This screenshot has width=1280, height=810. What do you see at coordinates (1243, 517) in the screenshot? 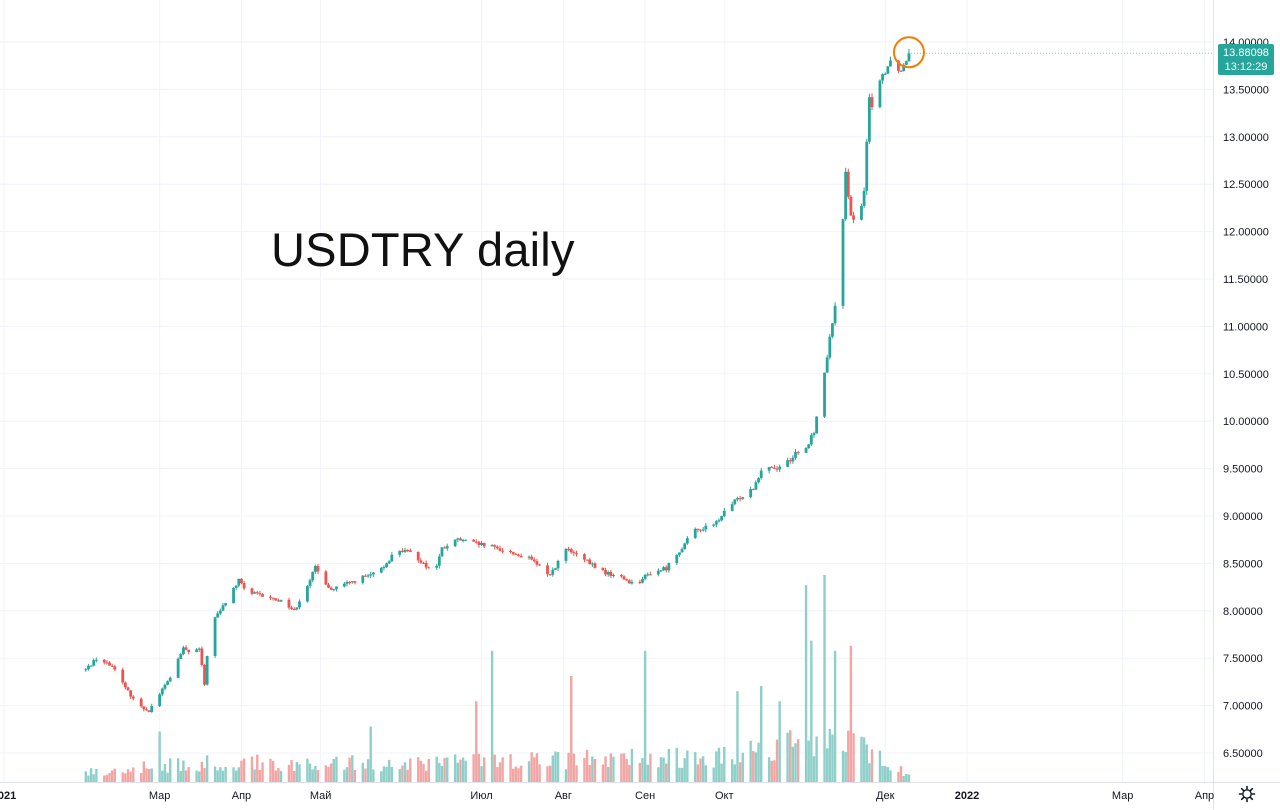
I see `price-tick-label: 9.00000` at bounding box center [1243, 517].